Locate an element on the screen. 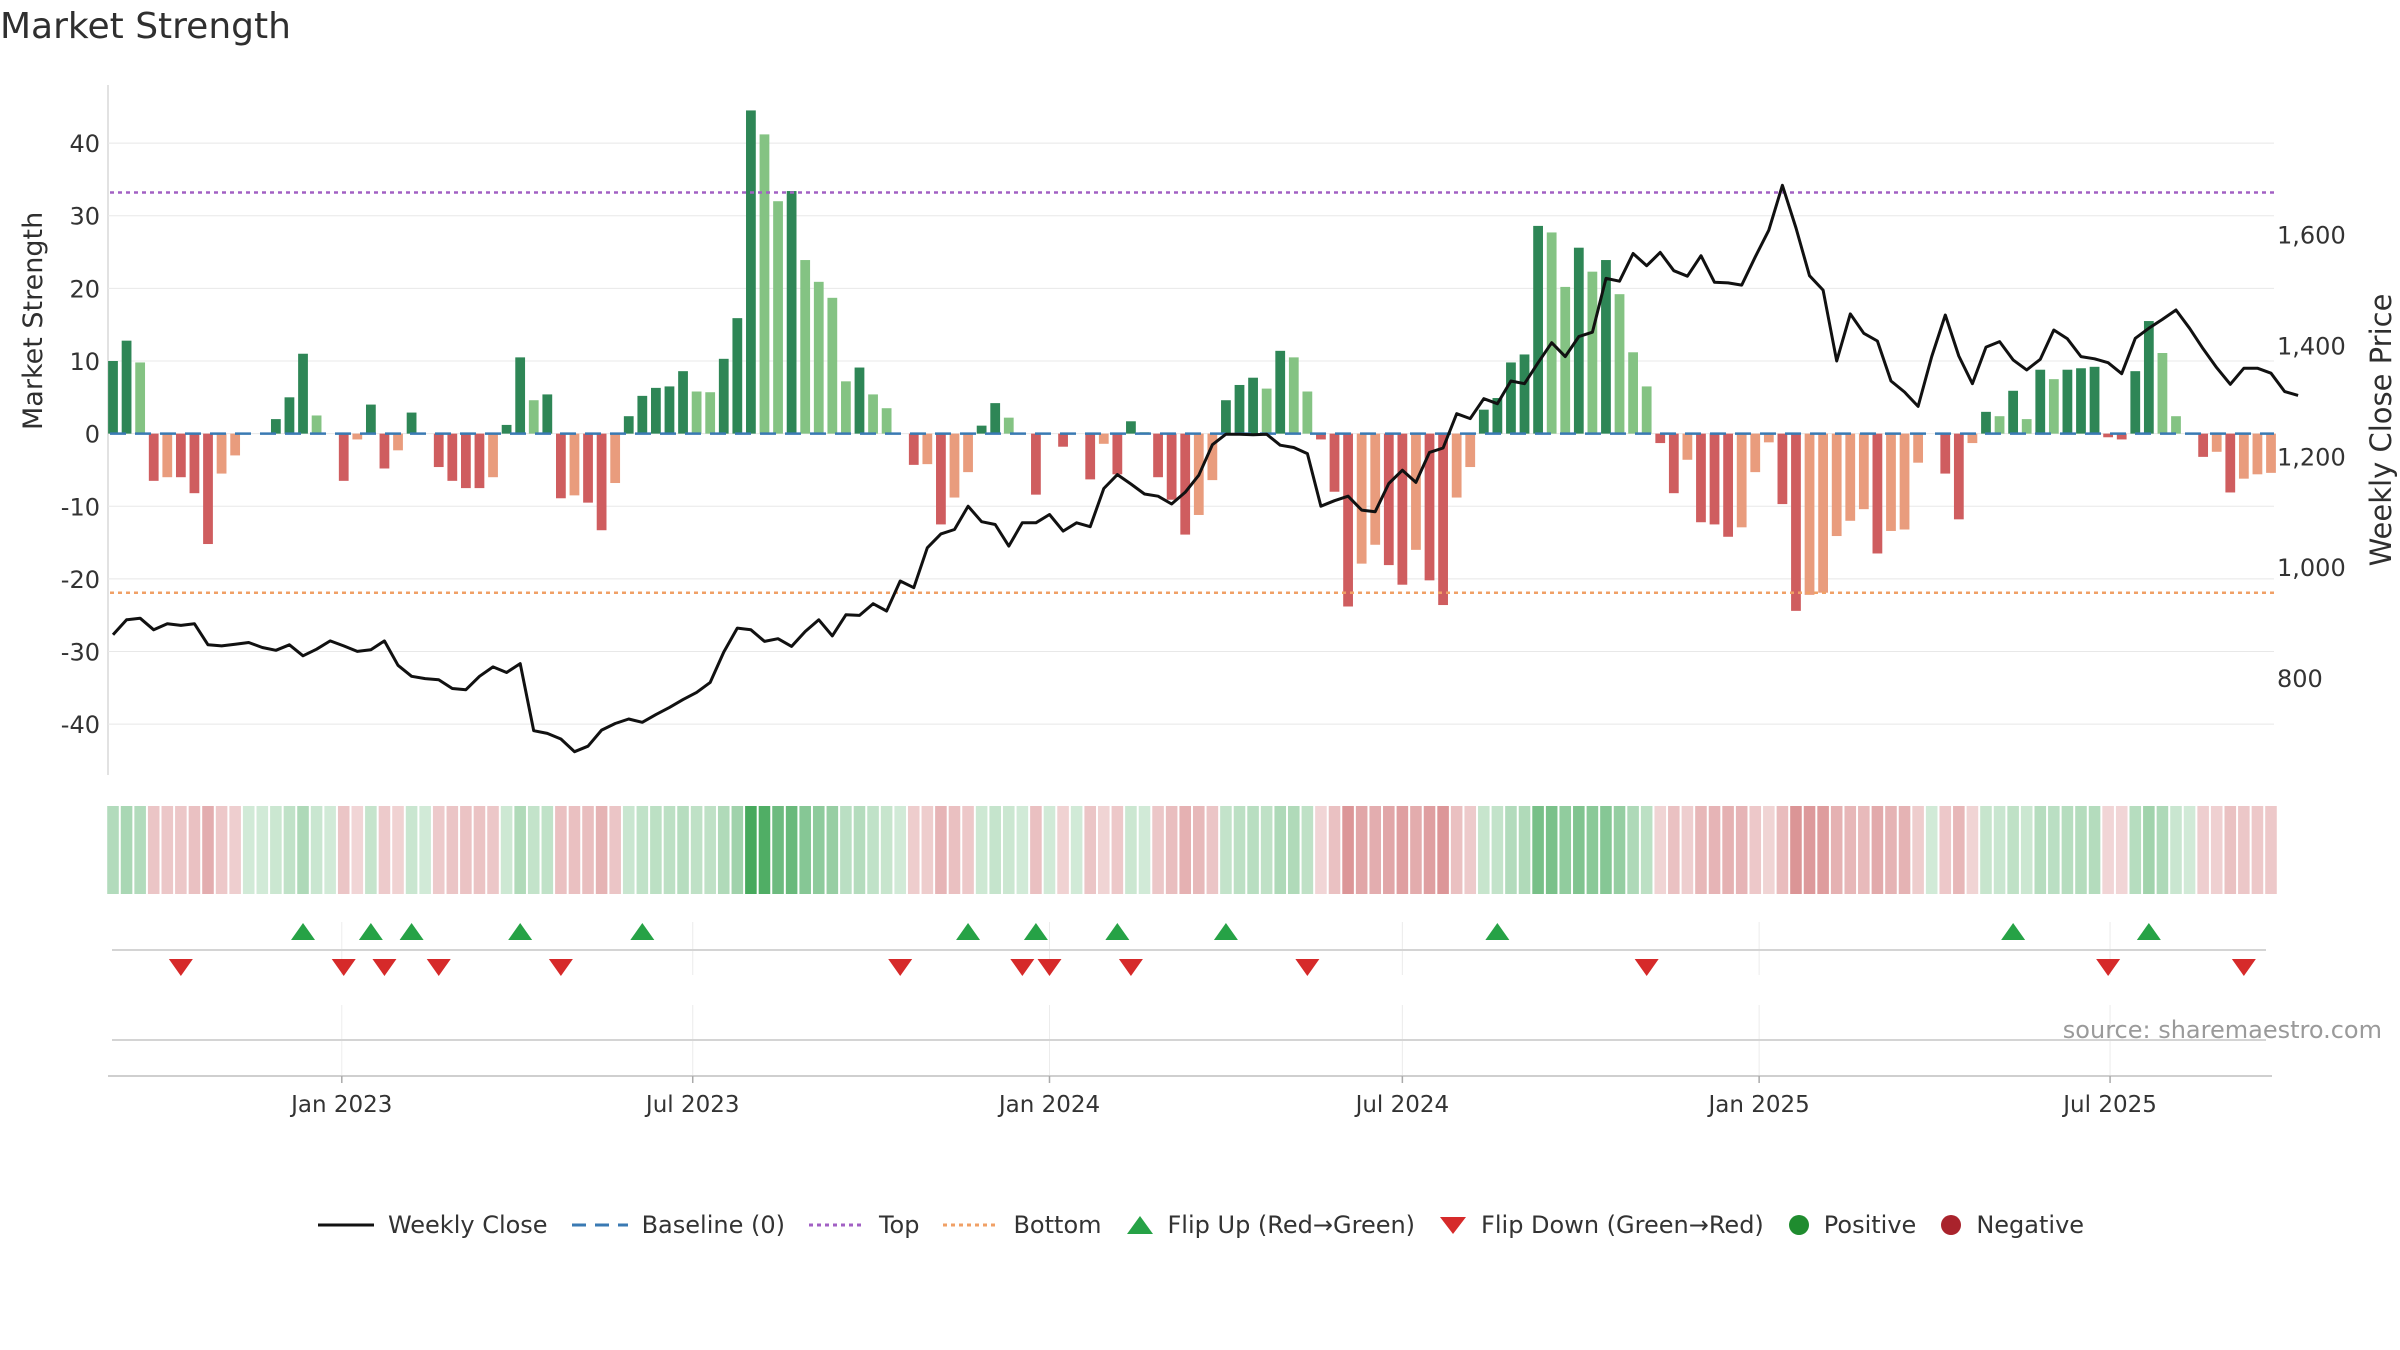 Image resolution: width=2400 pixels, height=1350 pixels. y-tick-label: 10 is located at coordinates (84, 362).